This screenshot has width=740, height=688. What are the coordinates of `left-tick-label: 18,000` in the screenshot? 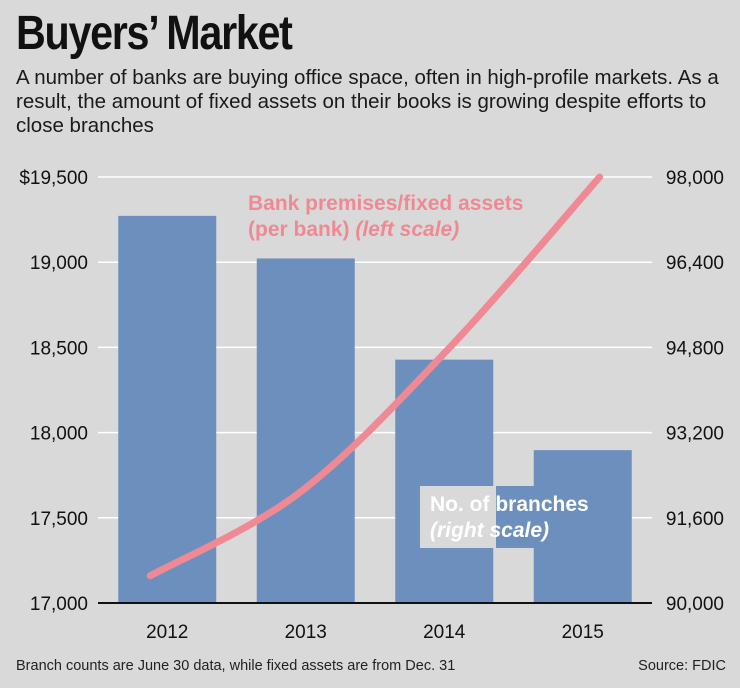 It's located at (59, 434).